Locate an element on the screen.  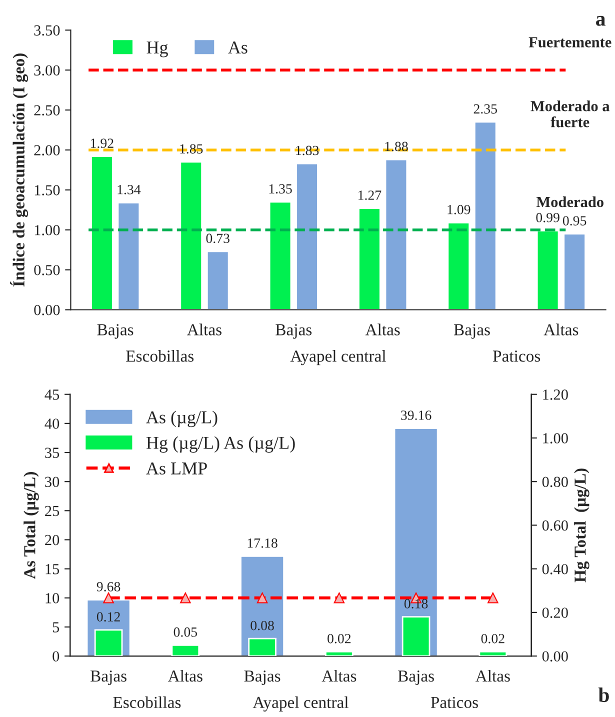
y-tick-label: 0.50 is located at coordinates (47, 270).